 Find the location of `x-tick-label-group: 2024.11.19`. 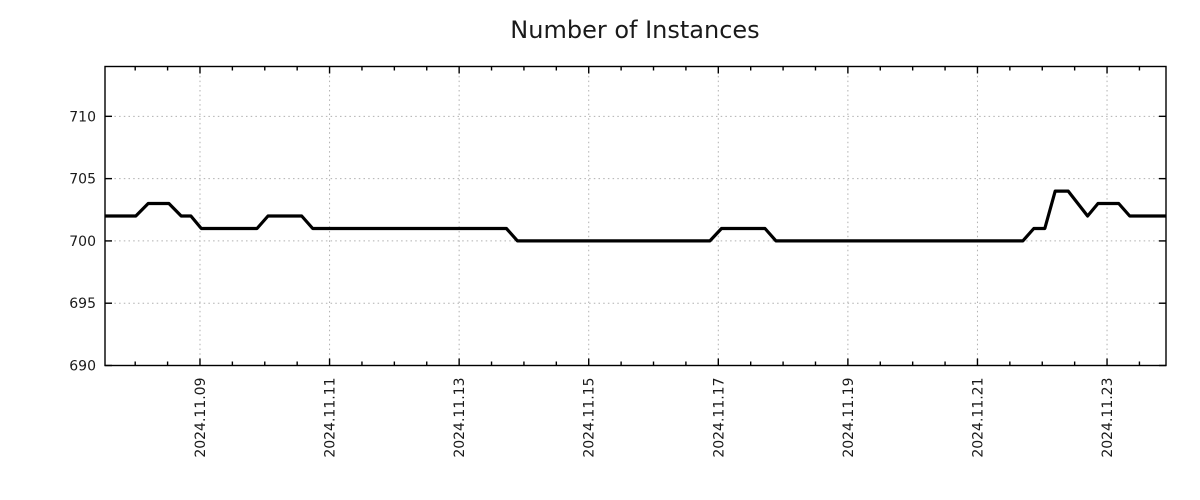

x-tick-label-group: 2024.11.19 is located at coordinates (849, 418).